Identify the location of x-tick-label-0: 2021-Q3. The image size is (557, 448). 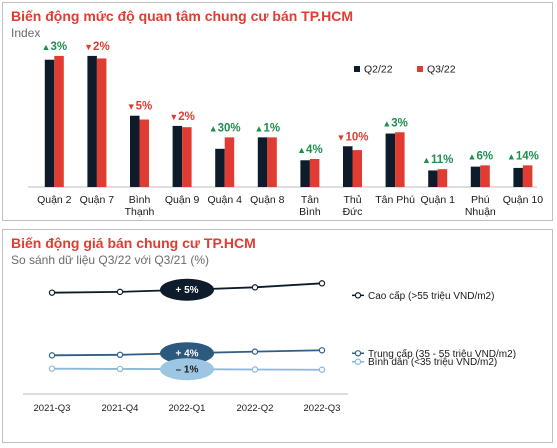
(52, 408).